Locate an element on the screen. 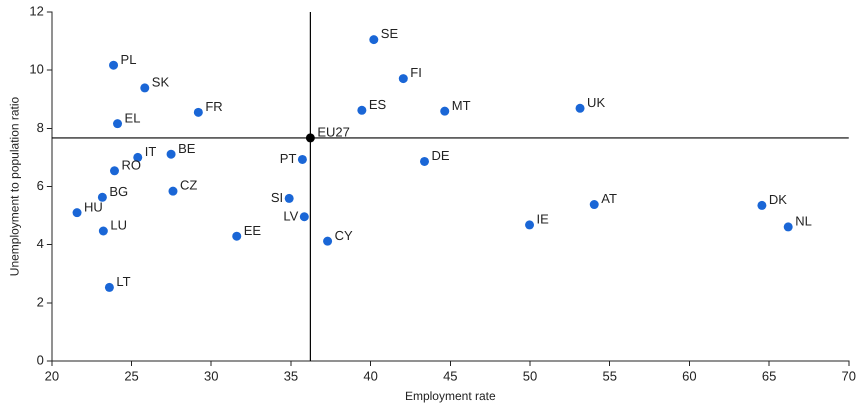 The image size is (859, 408). annotation: HU is located at coordinates (93, 206).